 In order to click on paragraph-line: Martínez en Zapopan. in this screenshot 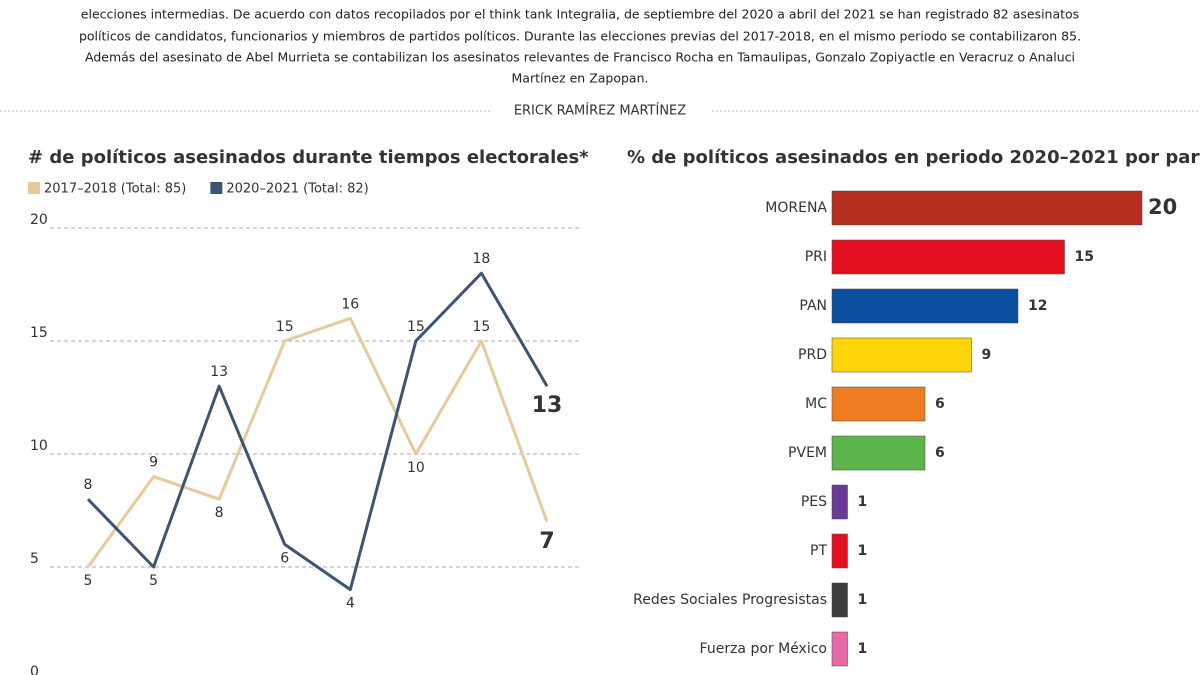, I will do `click(580, 78)`.